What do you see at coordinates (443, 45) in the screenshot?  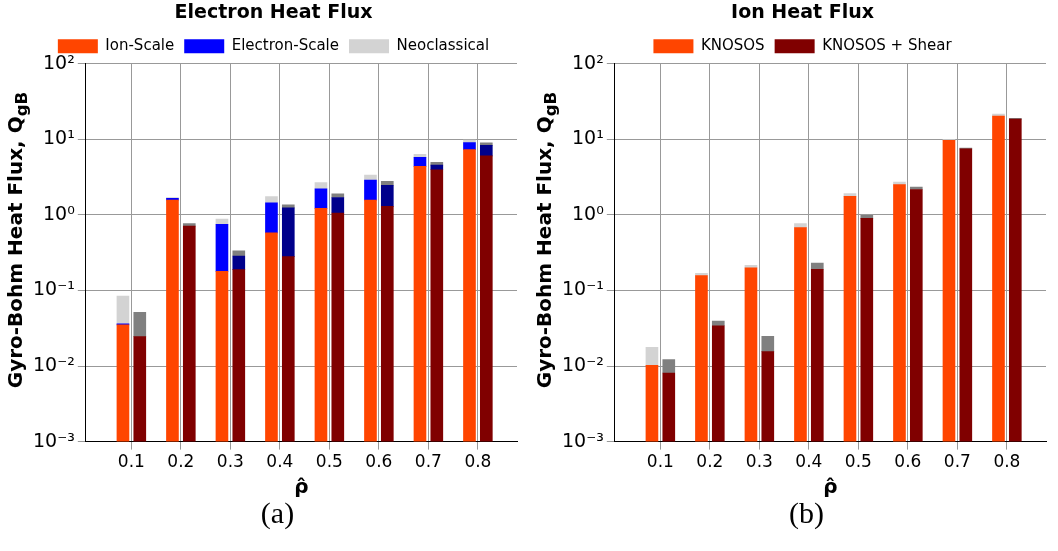 I see `legend-label: Neoclassical` at bounding box center [443, 45].